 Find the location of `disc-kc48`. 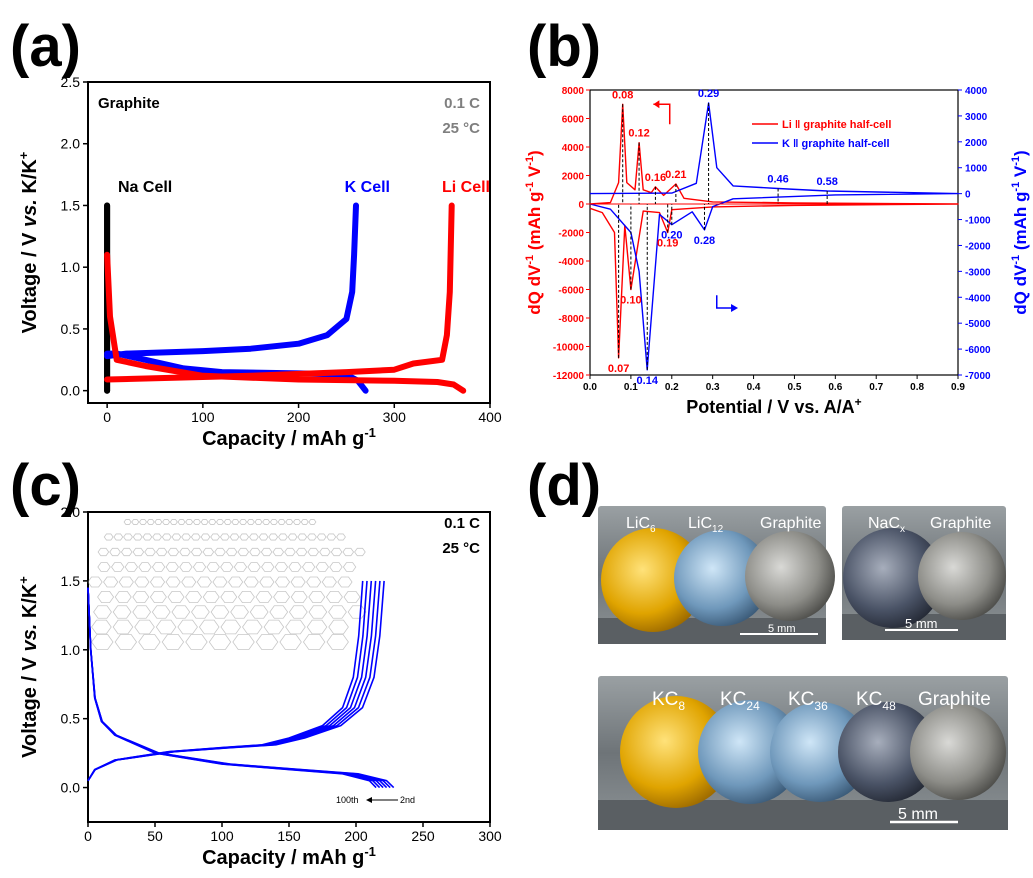

disc-kc48 is located at coordinates (888, 752).